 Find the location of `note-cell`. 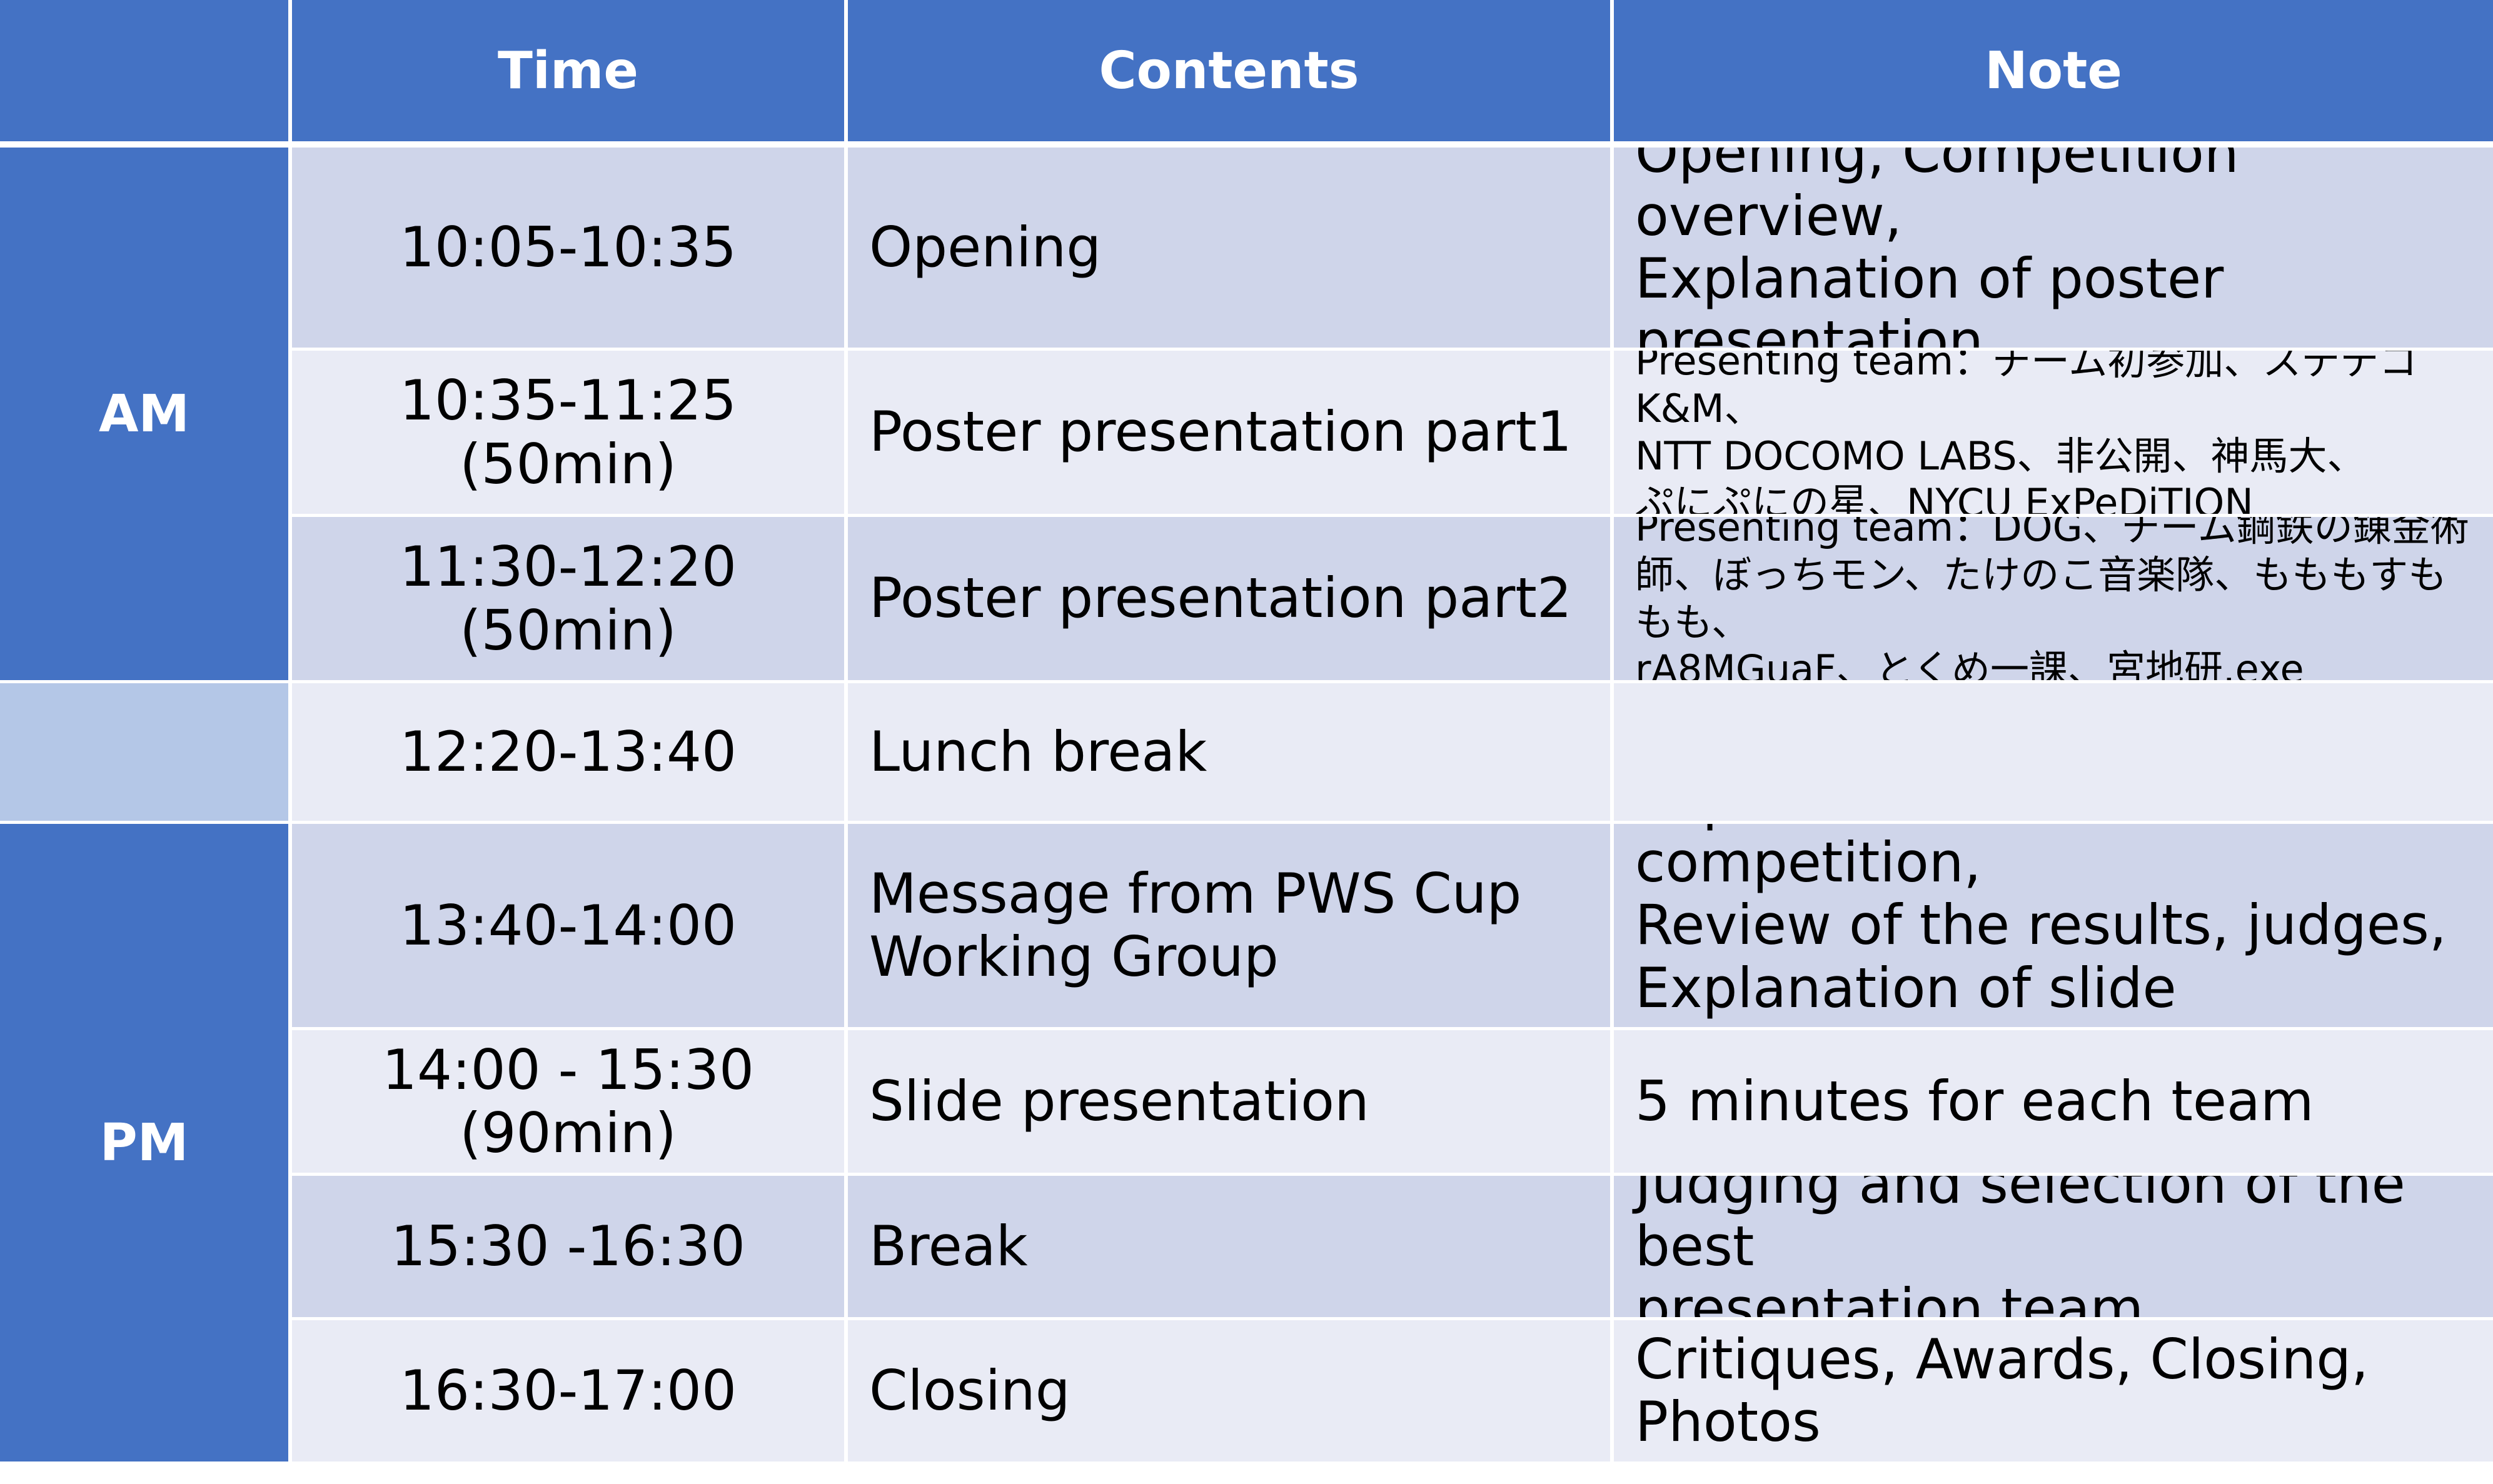

note-cell is located at coordinates (2053, 752).